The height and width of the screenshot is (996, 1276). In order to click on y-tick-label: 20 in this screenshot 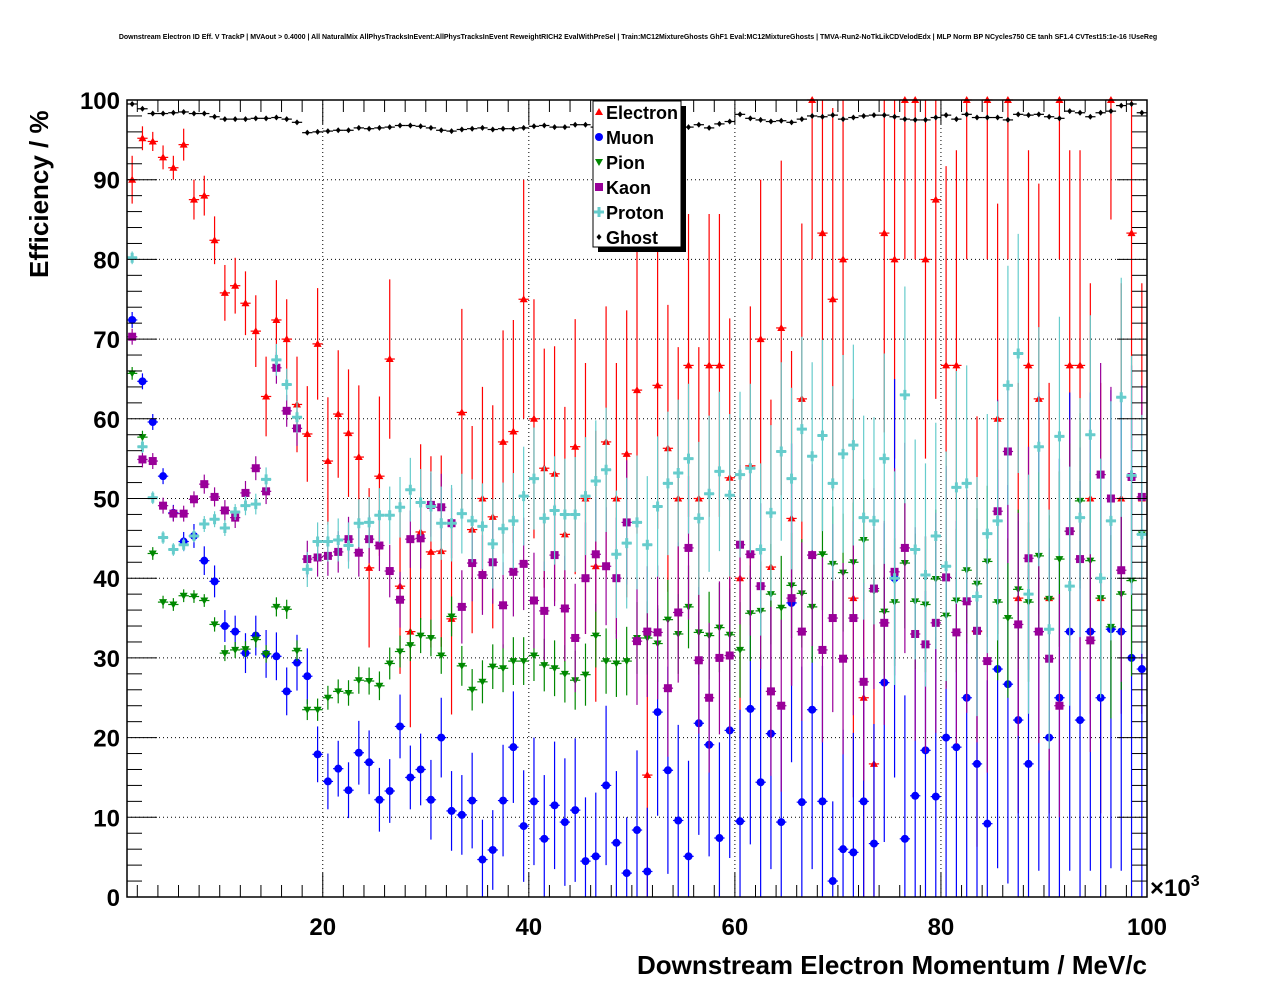, I will do `click(106, 739)`.